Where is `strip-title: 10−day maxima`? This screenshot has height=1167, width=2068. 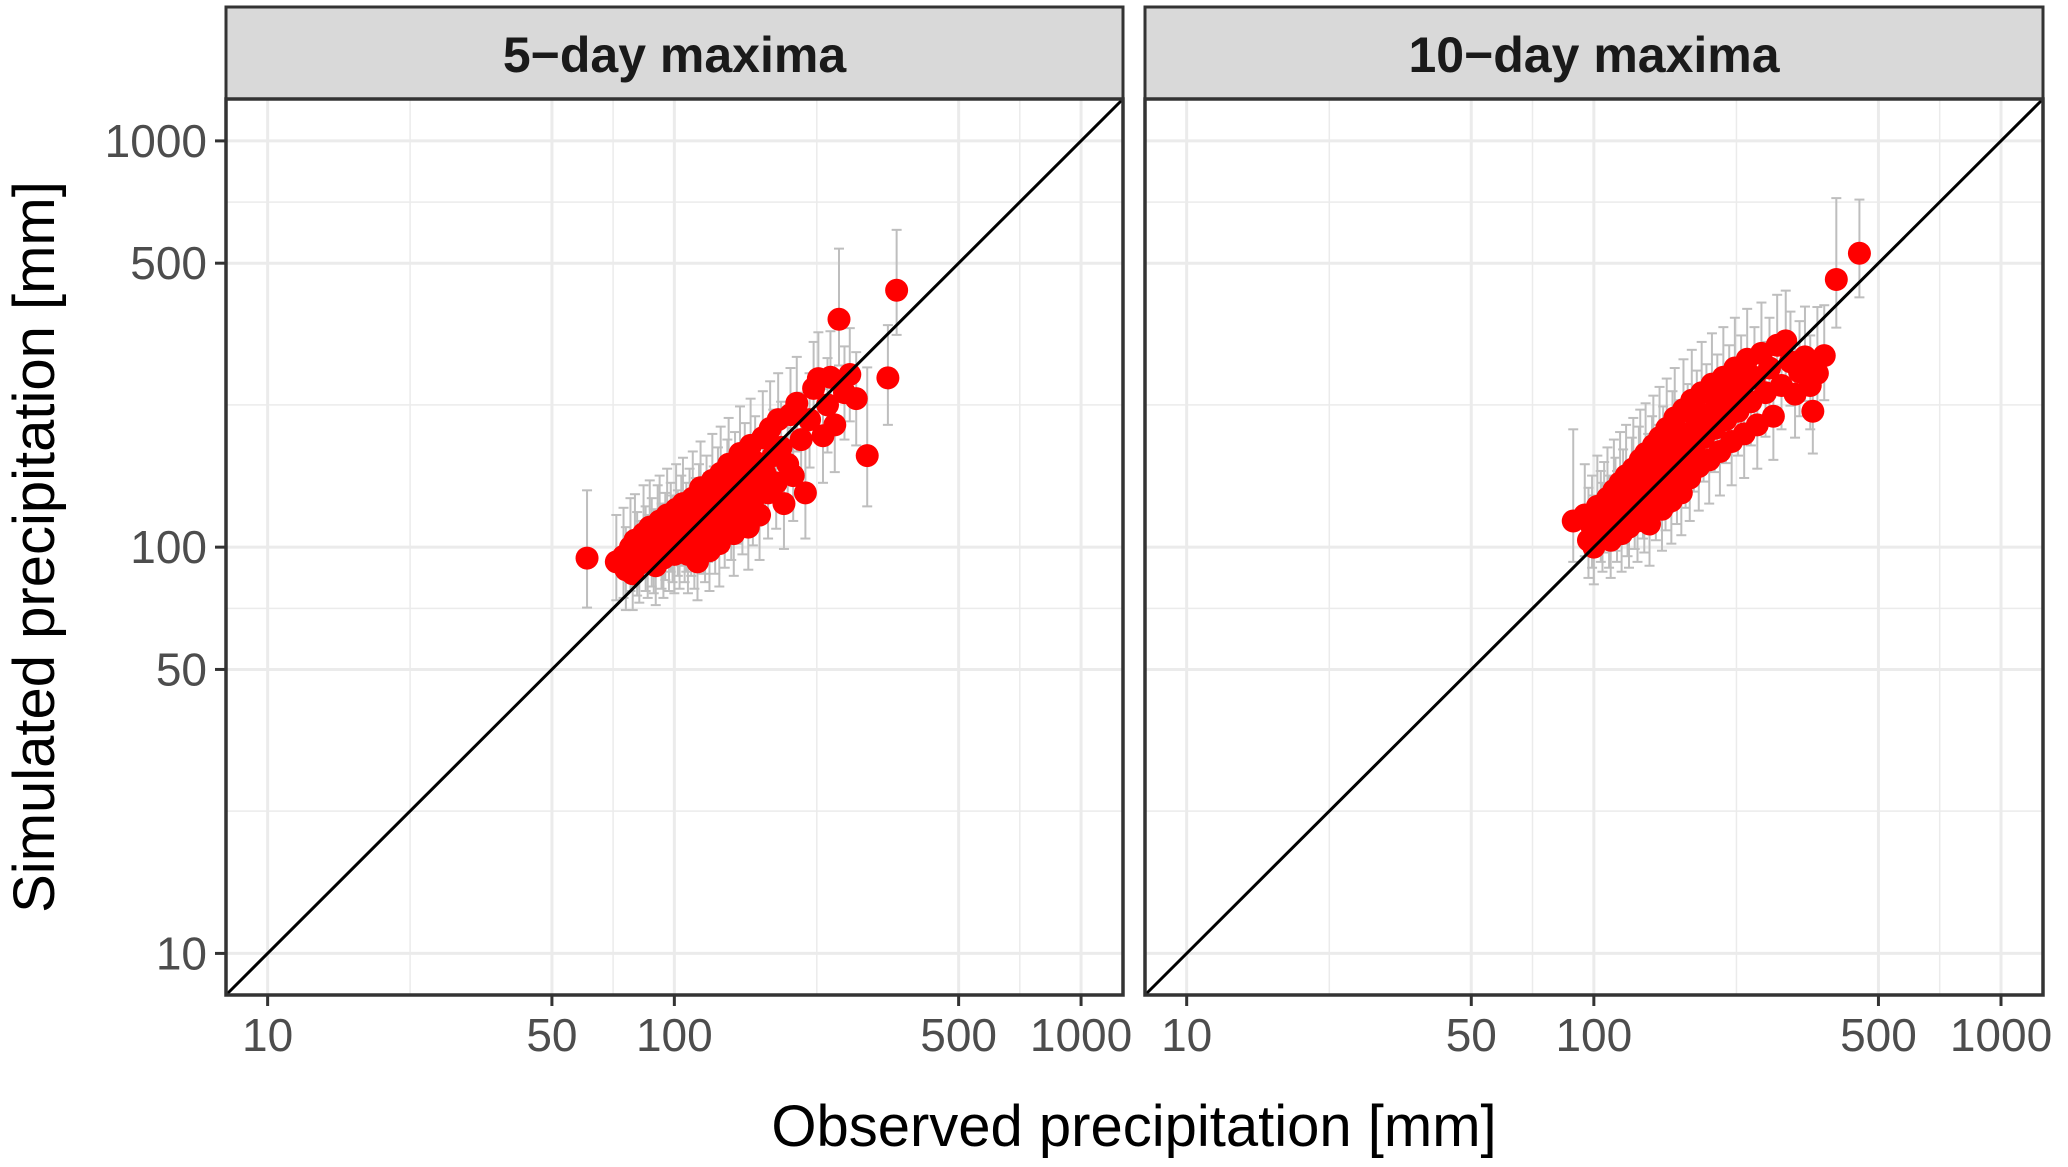
strip-title: 10−day maxima is located at coordinates (1594, 55).